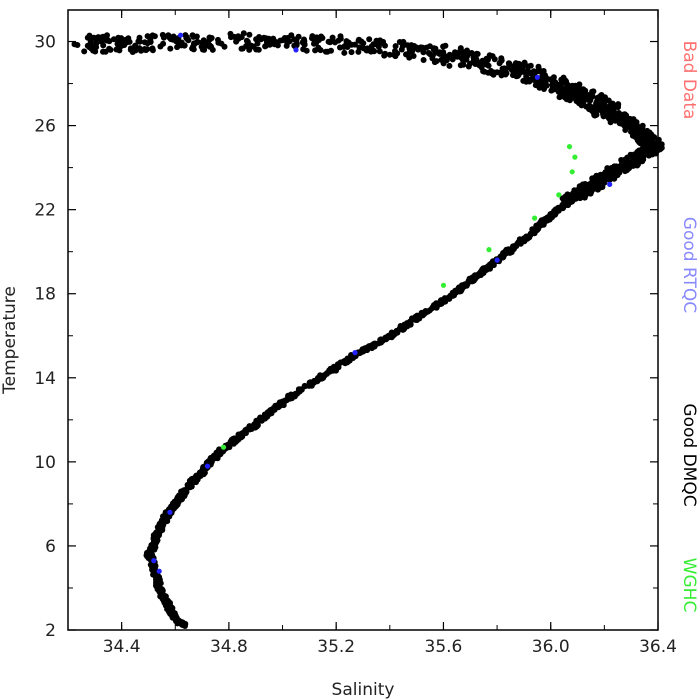 The height and width of the screenshot is (700, 700). Describe the element at coordinates (45, 43) in the screenshot. I see `y-tick-label: 30` at that location.